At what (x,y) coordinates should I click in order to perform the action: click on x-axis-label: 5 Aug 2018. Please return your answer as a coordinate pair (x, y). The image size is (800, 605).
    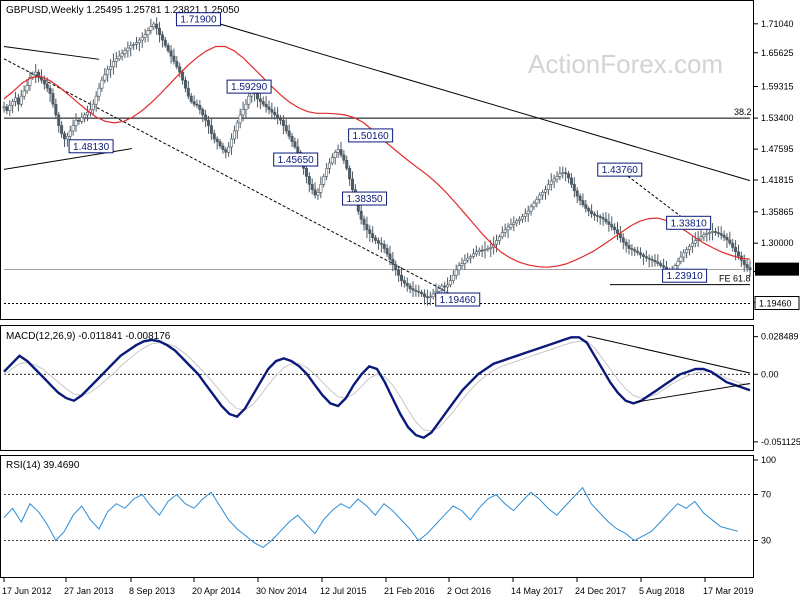
    Looking at the image, I should click on (662, 591).